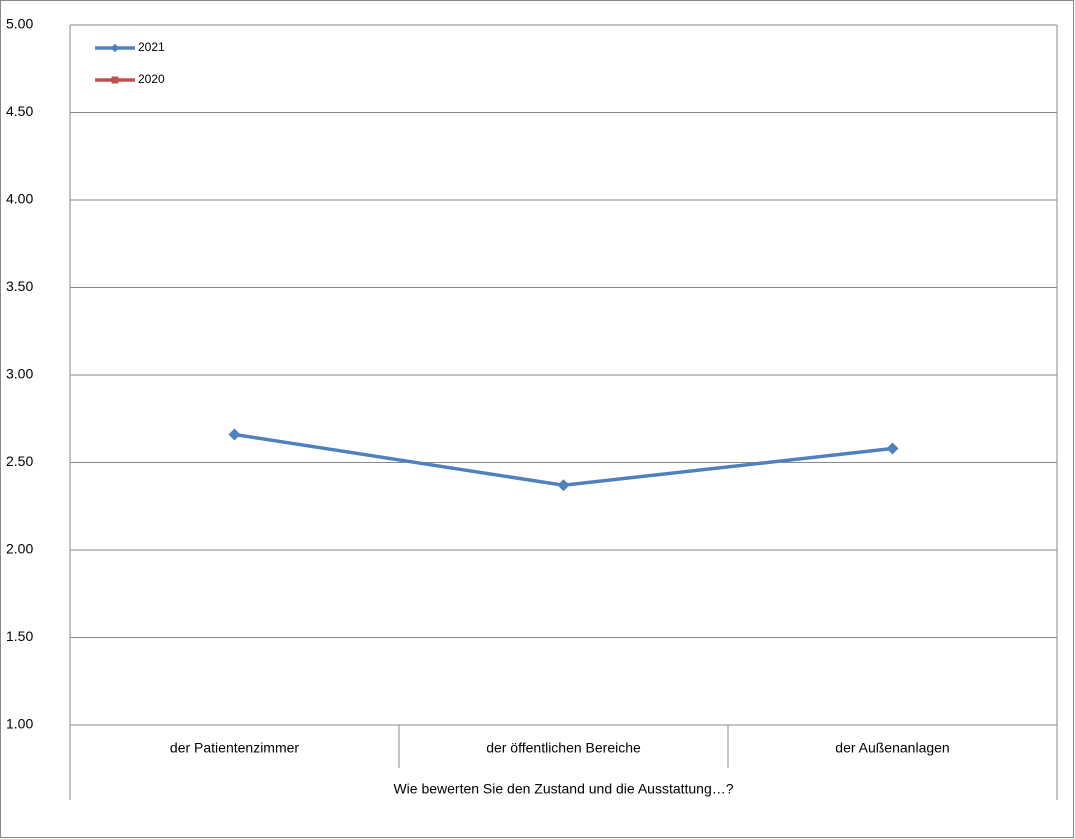 The image size is (1075, 839). Describe the element at coordinates (563, 748) in the screenshot. I see `x-tick-label: der öffentlichen Bereiche` at that location.